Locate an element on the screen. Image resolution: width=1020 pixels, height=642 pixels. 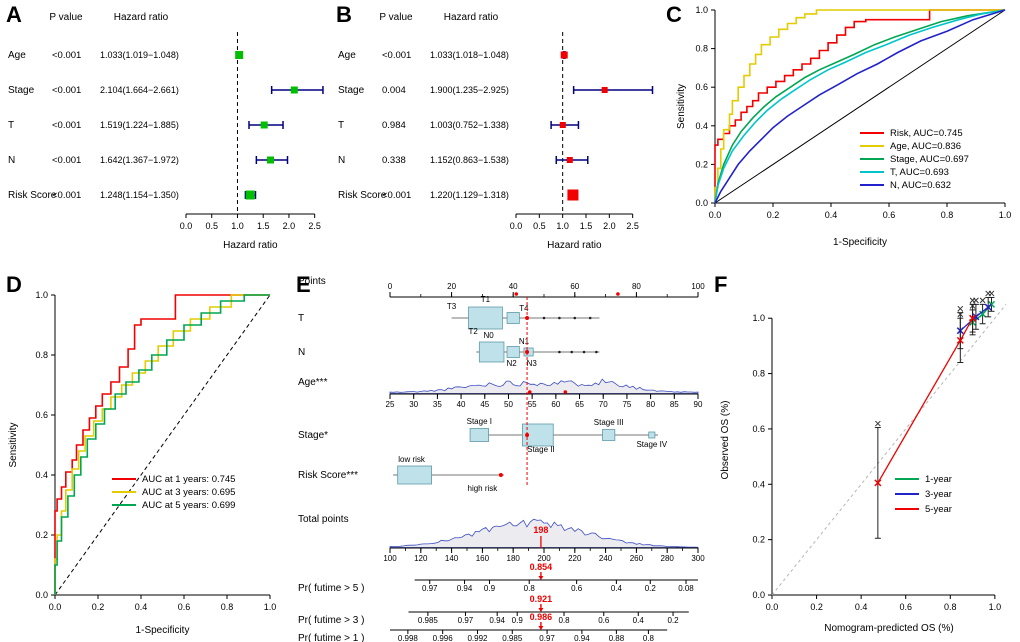
svg-text: 0.854 is located at coordinates (541, 567).